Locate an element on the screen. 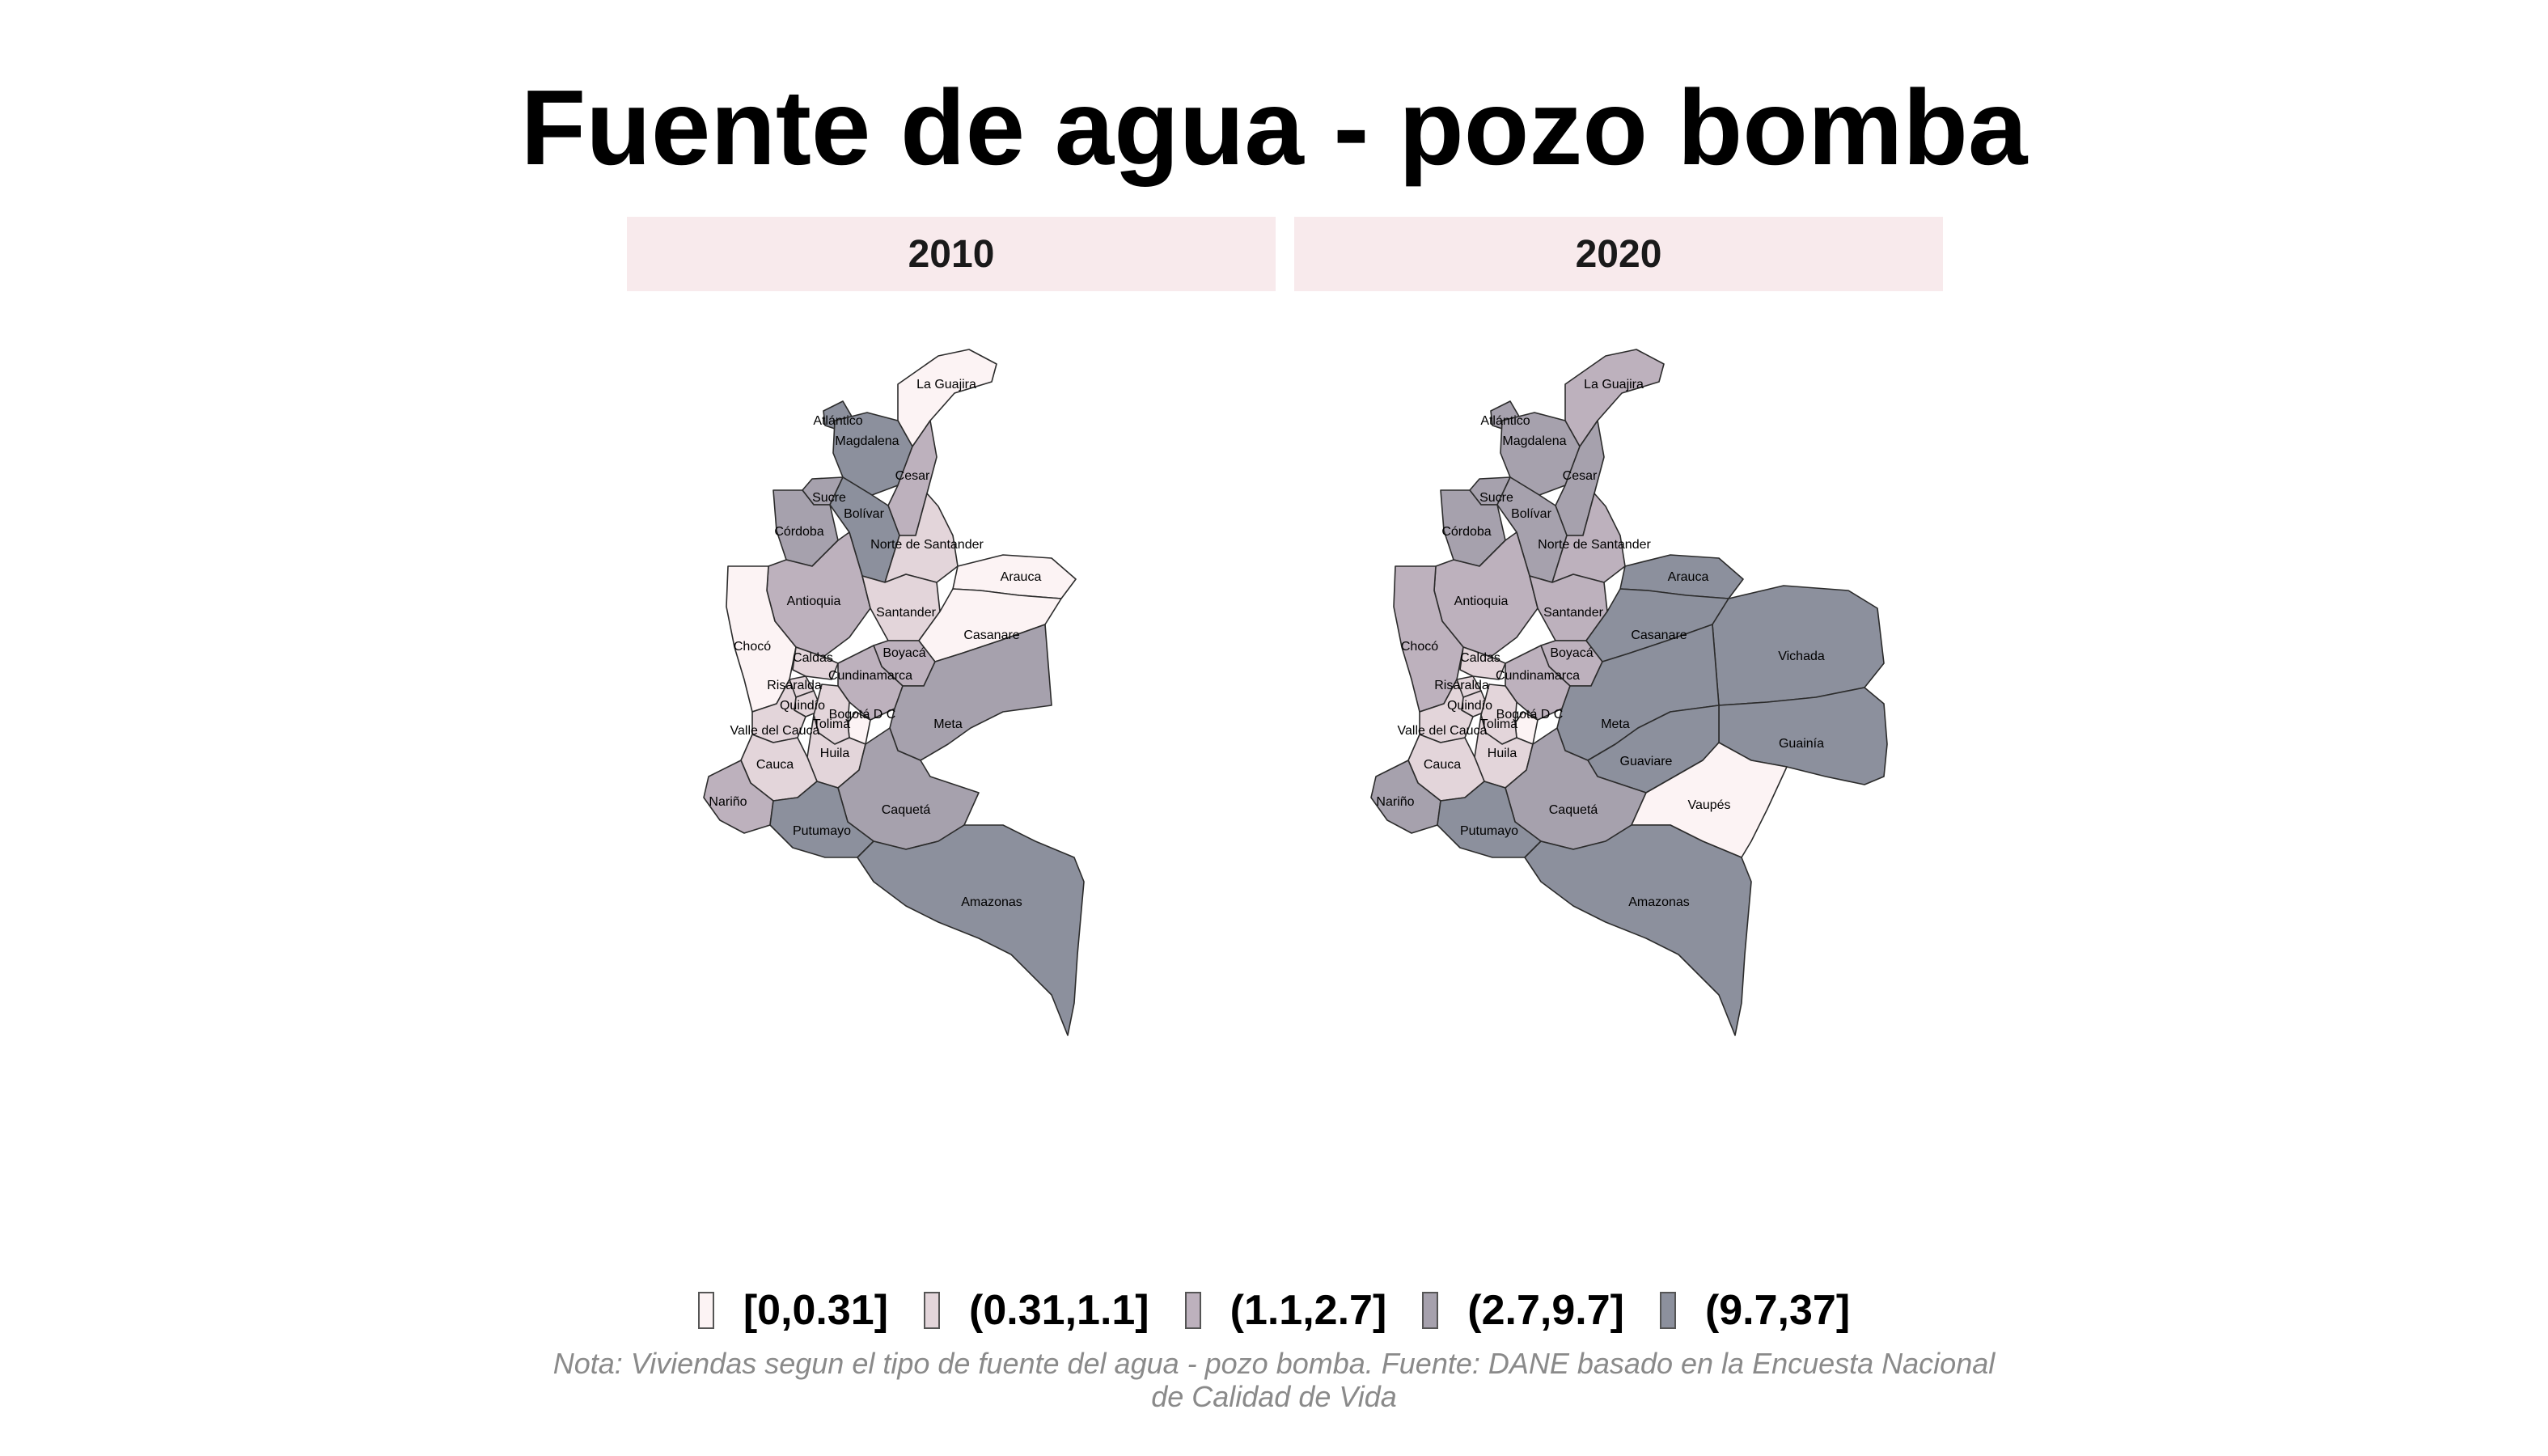  panel-strip-2020: 2020 is located at coordinates (1618, 254).